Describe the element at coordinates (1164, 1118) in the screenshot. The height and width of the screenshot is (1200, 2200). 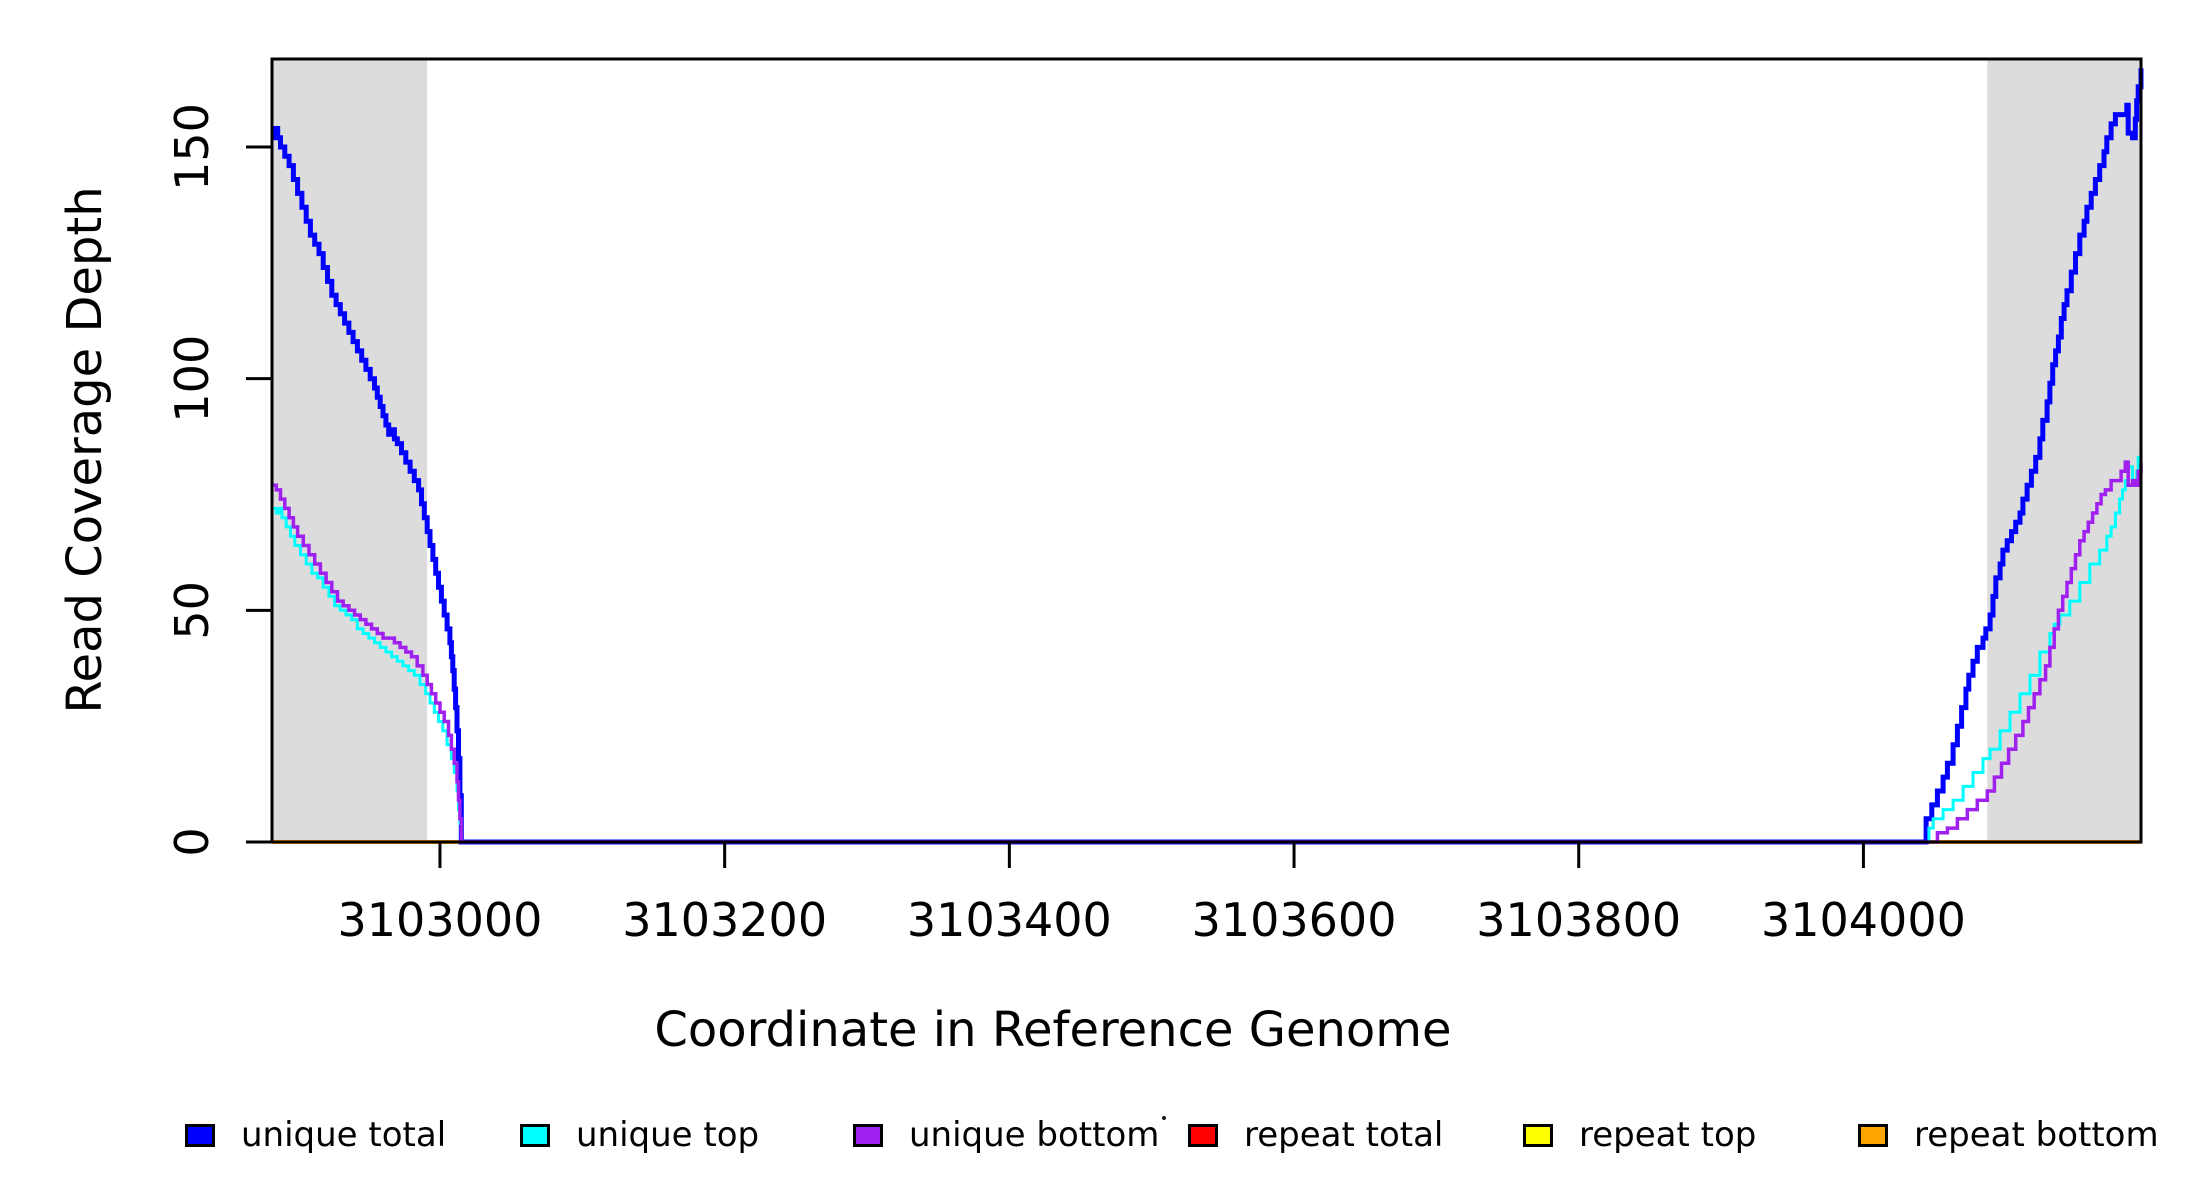
I see `stray-dot` at that location.